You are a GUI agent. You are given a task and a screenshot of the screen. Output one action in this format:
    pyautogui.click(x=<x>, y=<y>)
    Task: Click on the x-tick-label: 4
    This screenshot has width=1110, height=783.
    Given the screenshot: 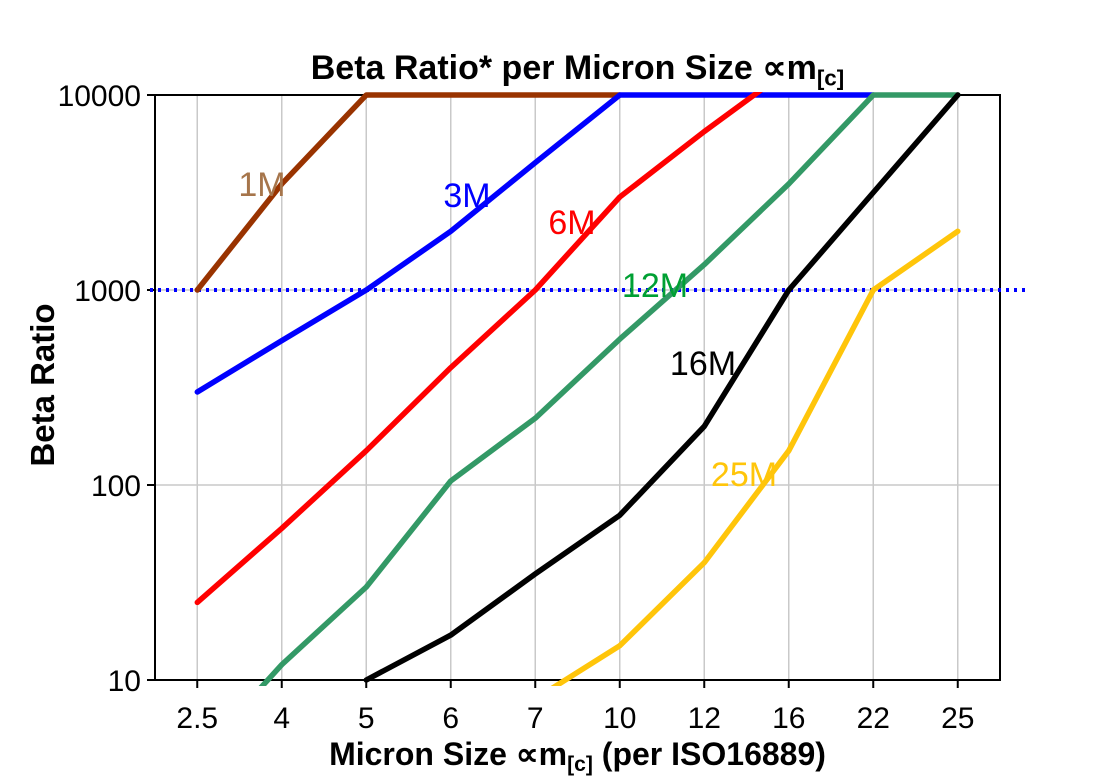 What is the action you would take?
    pyautogui.click(x=281, y=718)
    